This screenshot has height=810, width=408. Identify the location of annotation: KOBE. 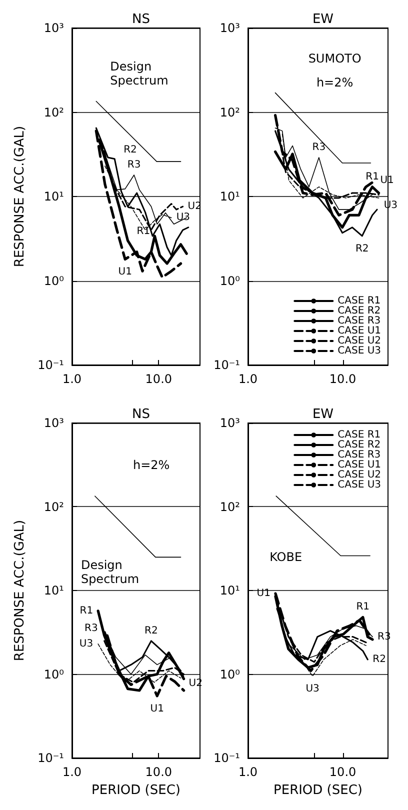
(286, 557).